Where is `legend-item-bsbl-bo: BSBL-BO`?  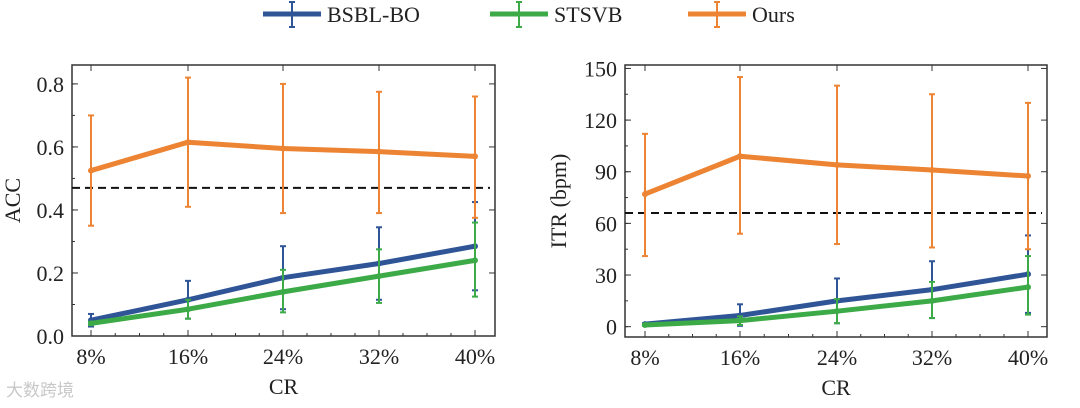 legend-item-bsbl-bo: BSBL-BO is located at coordinates (341, 14).